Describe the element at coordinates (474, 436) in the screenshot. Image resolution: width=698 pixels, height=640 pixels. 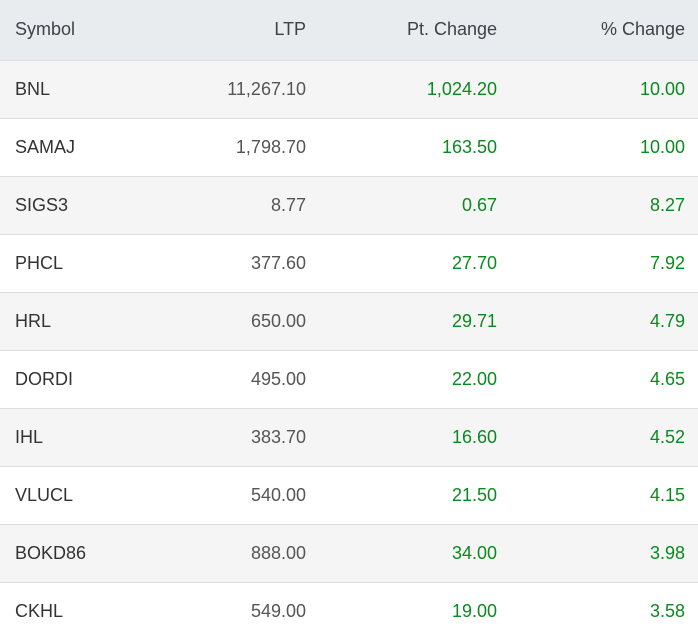
I see `pt-change-cell: 16.60` at that location.